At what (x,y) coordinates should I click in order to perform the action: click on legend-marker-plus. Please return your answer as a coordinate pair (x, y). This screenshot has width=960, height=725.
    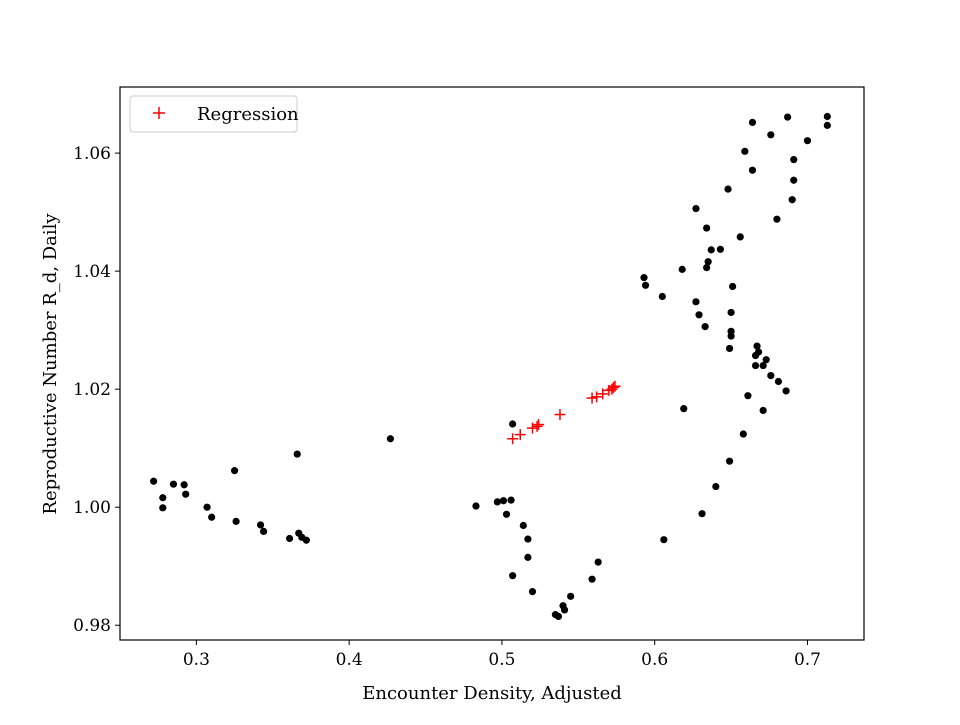
    Looking at the image, I should click on (159, 113).